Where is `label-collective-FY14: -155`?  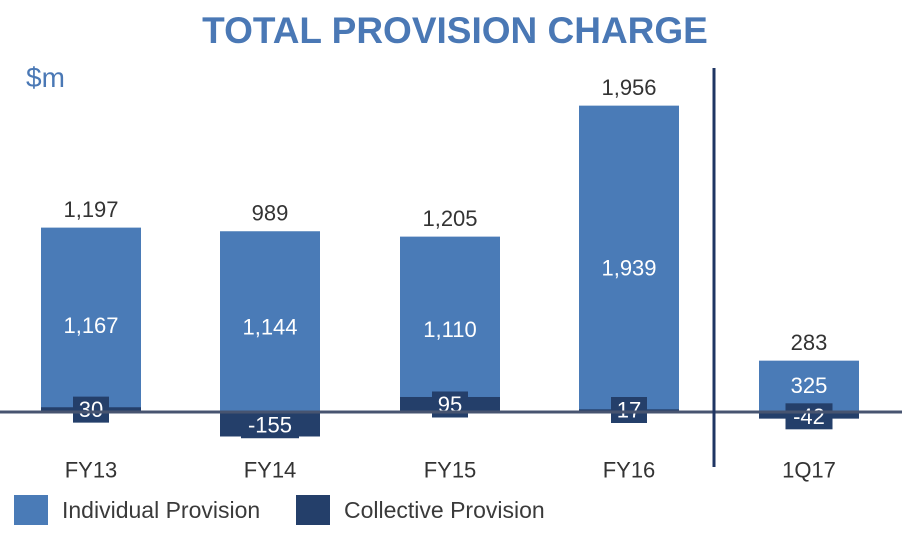 label-collective-FY14: -155 is located at coordinates (270, 425).